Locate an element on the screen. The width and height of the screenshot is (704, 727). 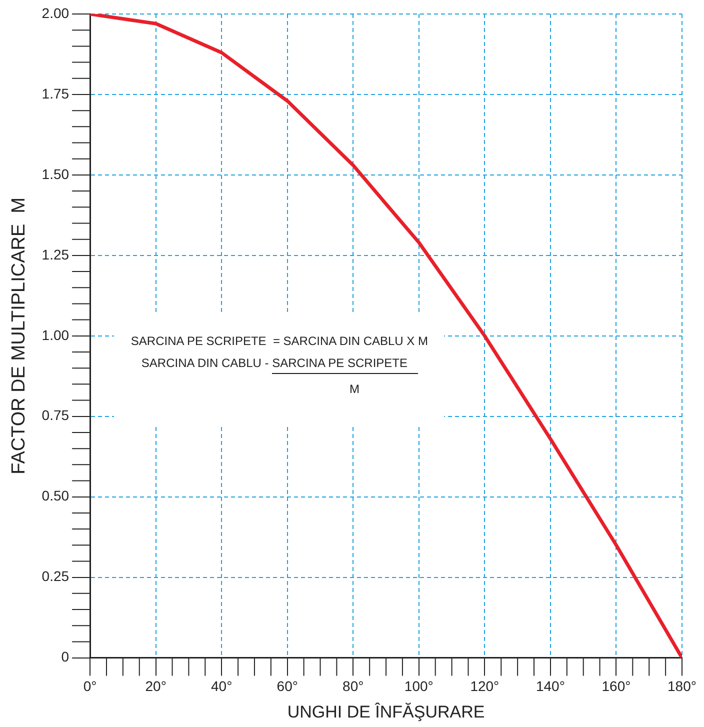
y-tick-label: 1.50 is located at coordinates (56, 174).